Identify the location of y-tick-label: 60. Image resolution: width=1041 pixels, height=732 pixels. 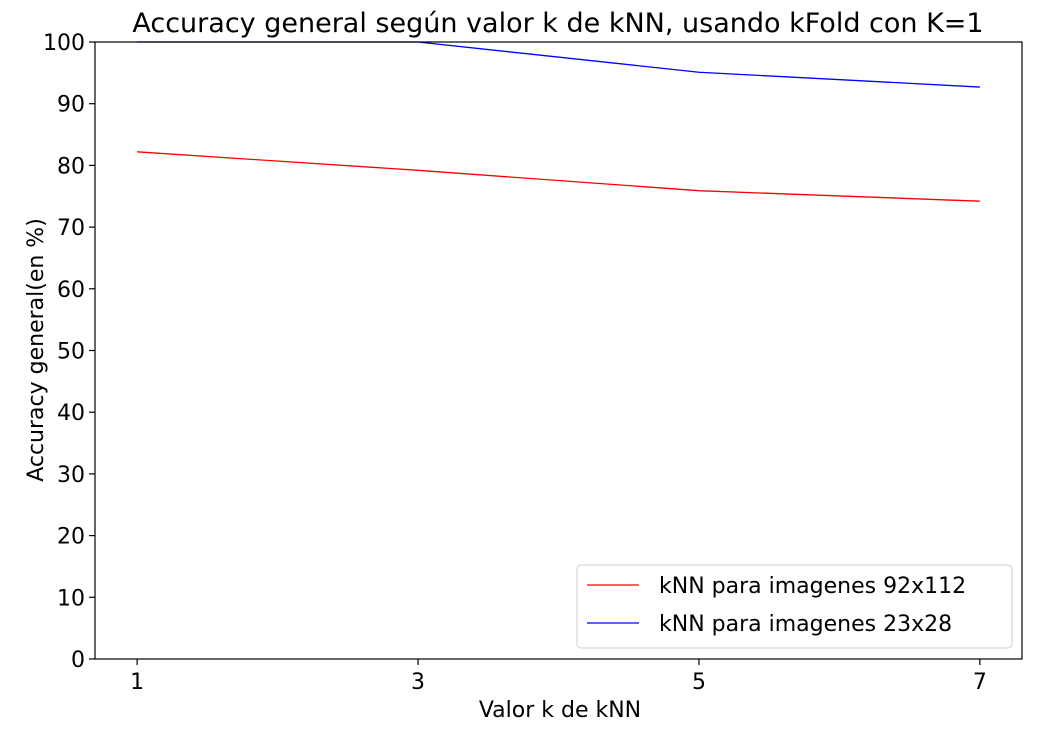
(71, 290).